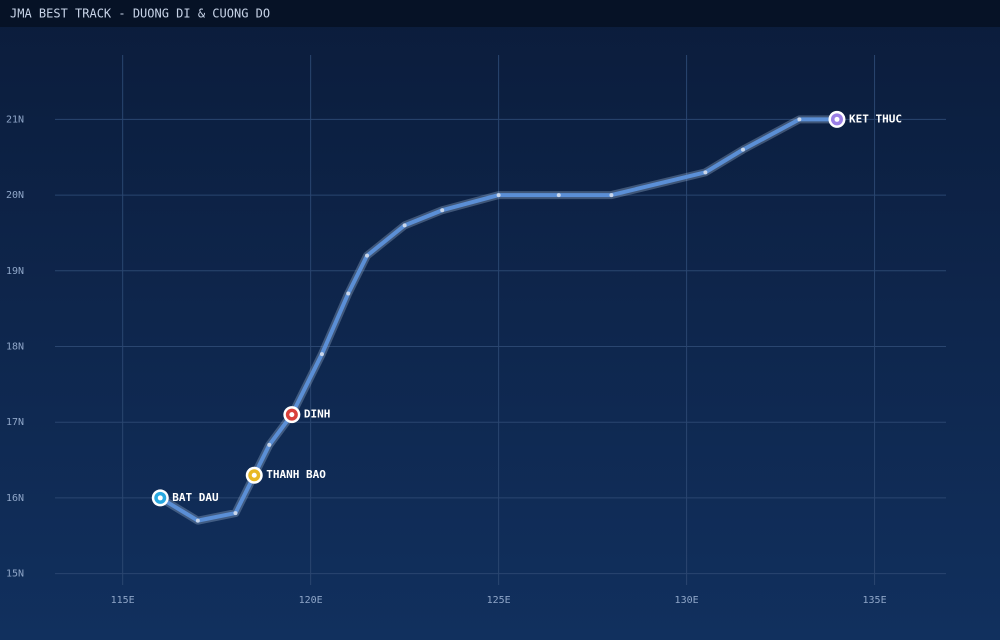 This screenshot has height=640, width=1000. Describe the element at coordinates (15, 119) in the screenshot. I see `y-tick-label: 21N` at that location.